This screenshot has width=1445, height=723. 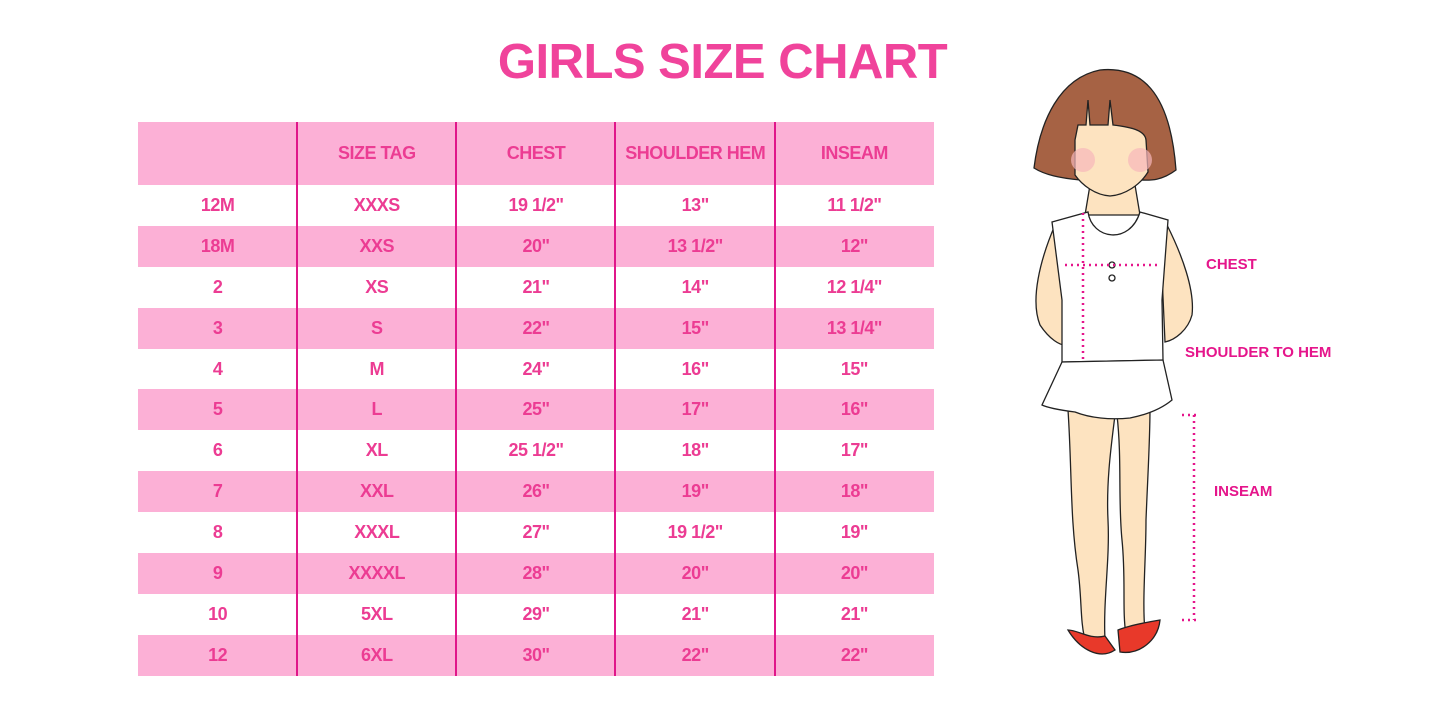 I want to click on table-row: 10 5XL 29" 21" 21", so click(x=536, y=614).